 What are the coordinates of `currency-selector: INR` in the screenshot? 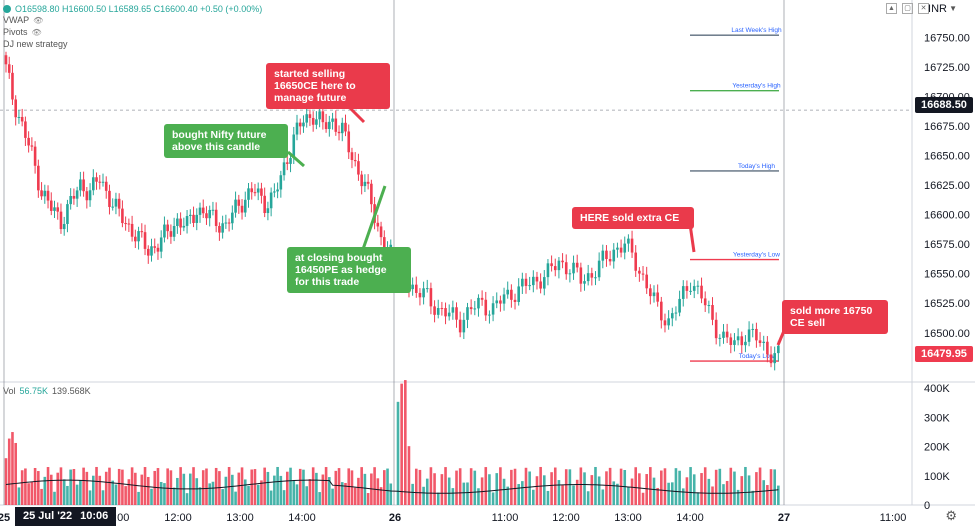 It's located at (937, 9).